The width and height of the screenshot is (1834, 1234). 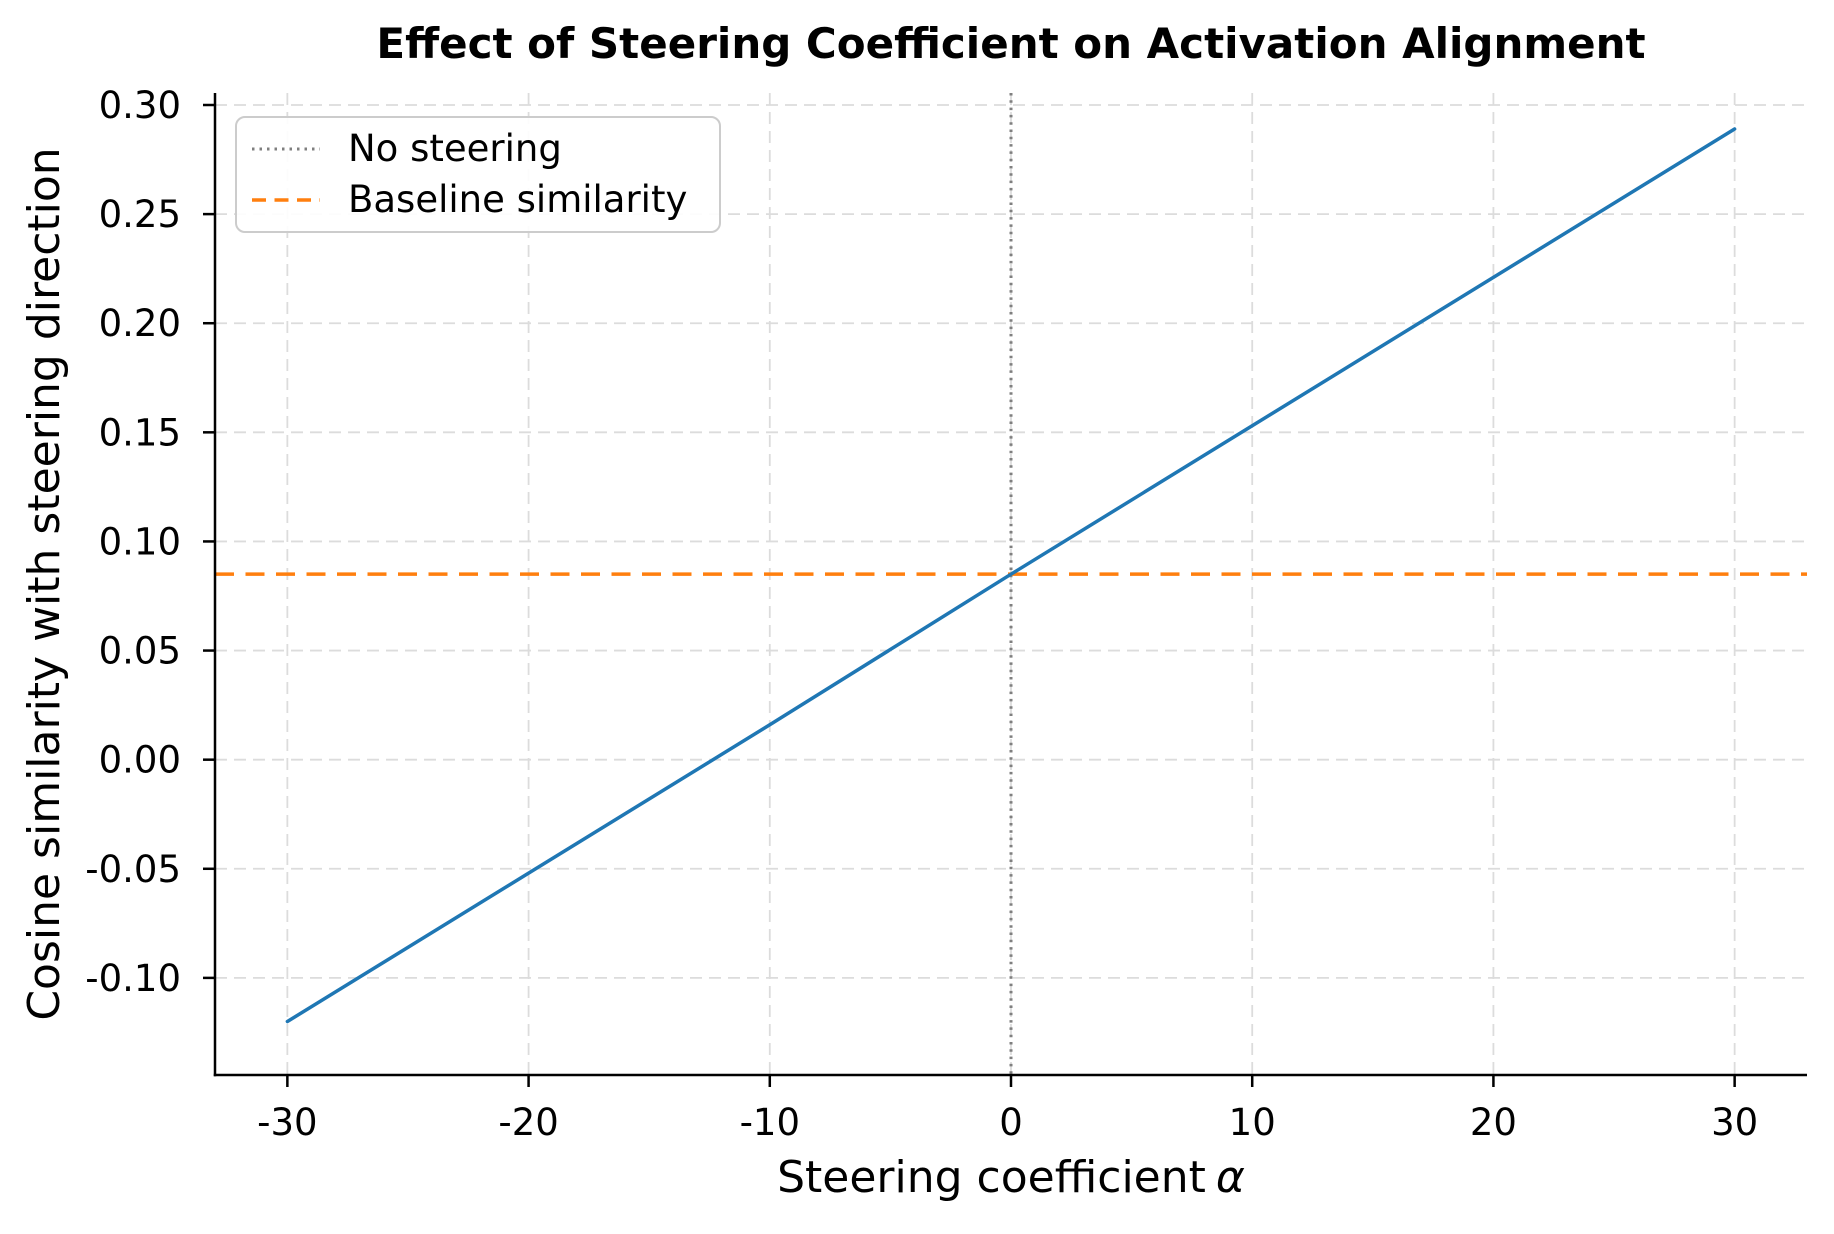 I want to click on y-tick-label: 0.15, so click(x=140, y=432).